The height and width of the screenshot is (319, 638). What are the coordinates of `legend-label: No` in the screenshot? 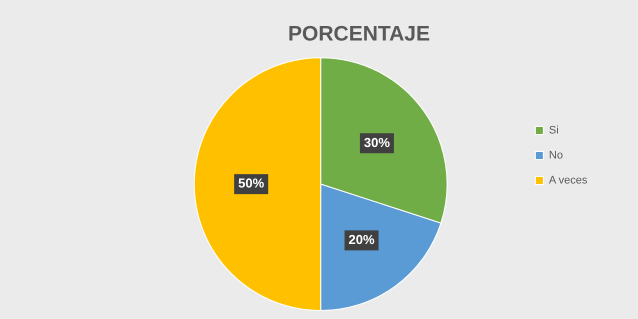 It's located at (555, 156).